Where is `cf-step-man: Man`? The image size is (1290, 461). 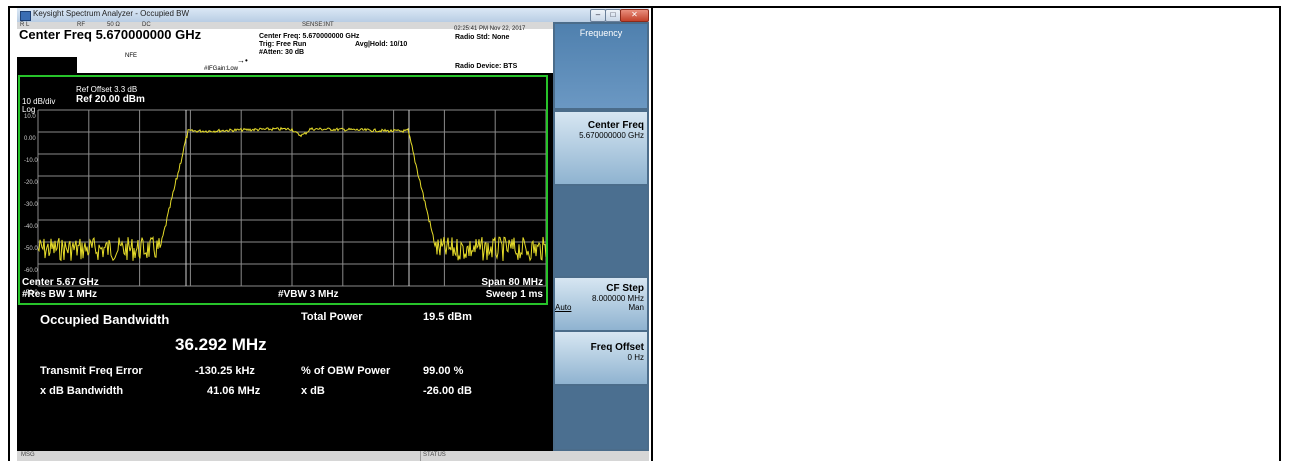
cf-step-man: Man is located at coordinates (636, 307).